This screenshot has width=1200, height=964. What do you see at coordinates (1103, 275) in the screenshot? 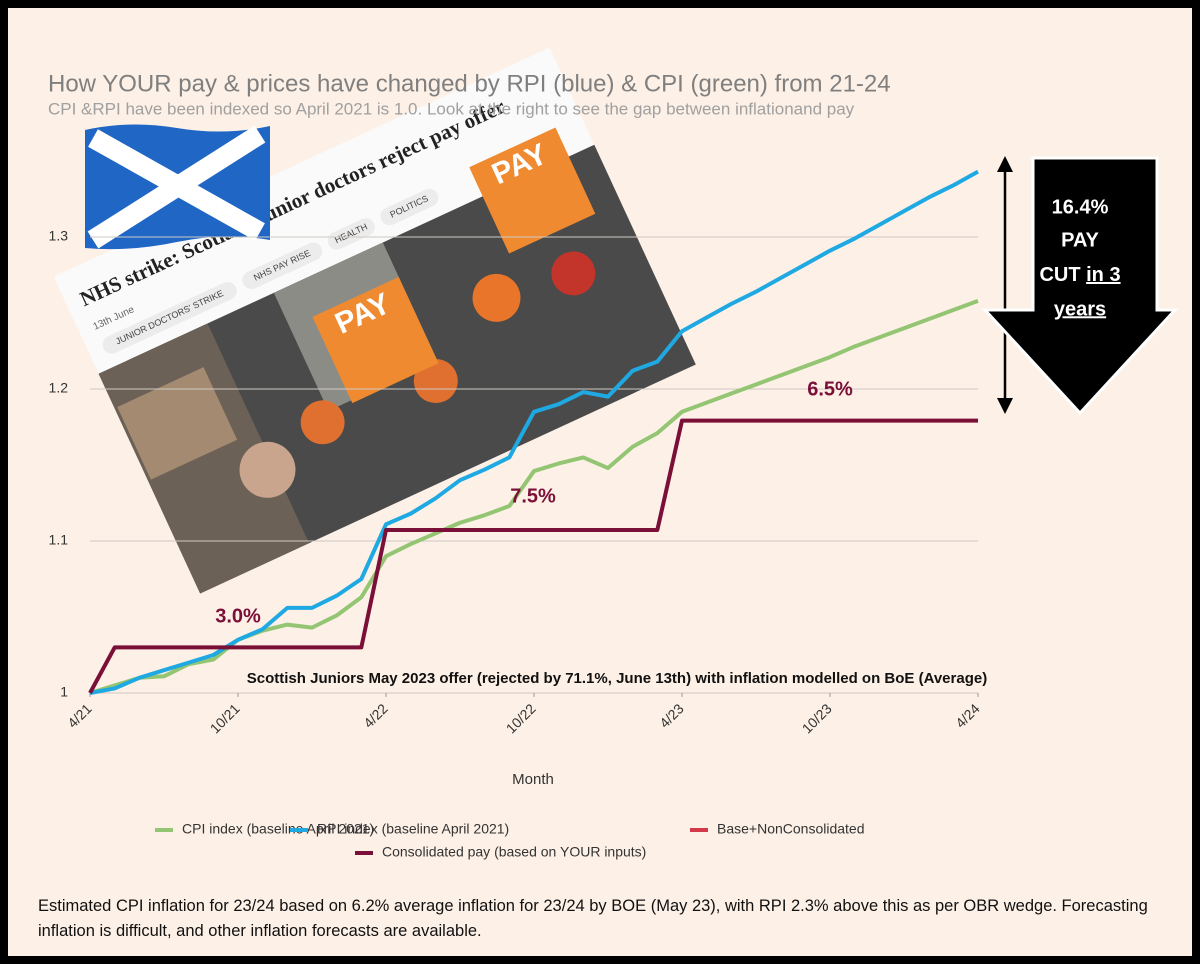
I see `callout-text: in 3` at bounding box center [1103, 275].